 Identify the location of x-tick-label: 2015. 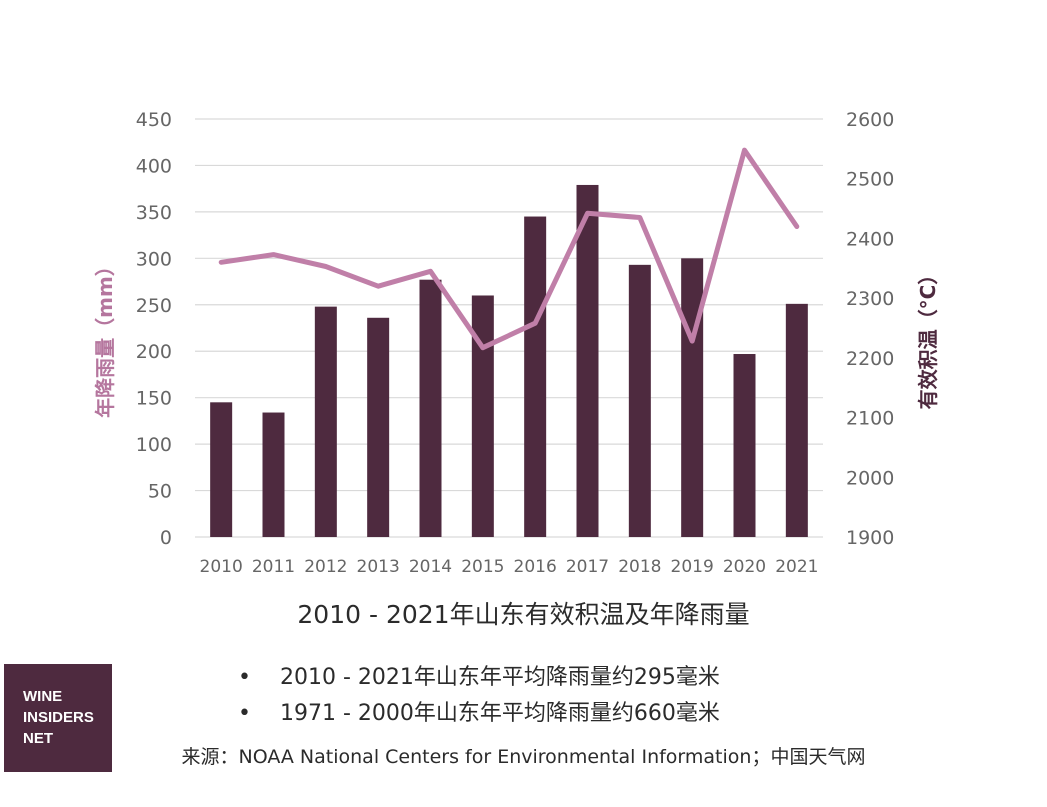
(482, 567).